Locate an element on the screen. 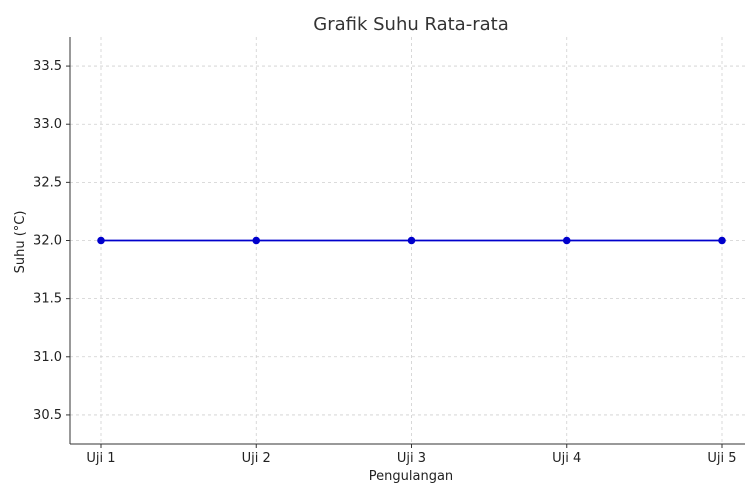 The width and height of the screenshot is (745, 485). x-ticks: Uji 1 Uji 2 Uji 3 Uji 4 Uji 5 is located at coordinates (411, 455).